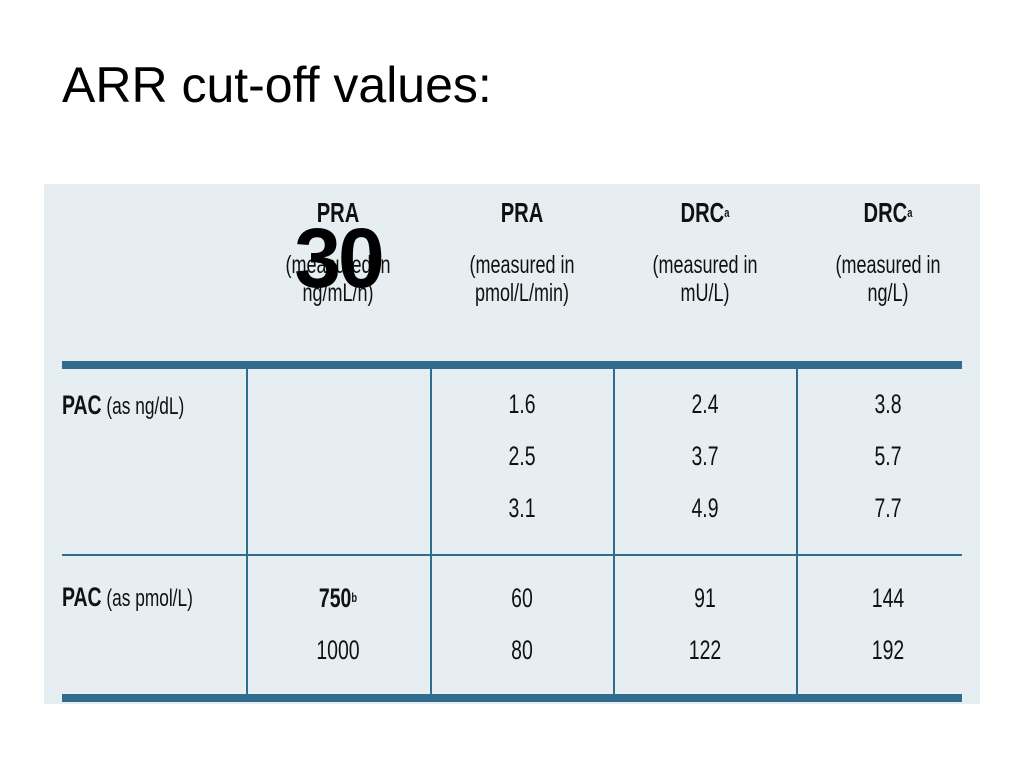  Describe the element at coordinates (705, 598) in the screenshot. I see `cell-value: 91` at that location.